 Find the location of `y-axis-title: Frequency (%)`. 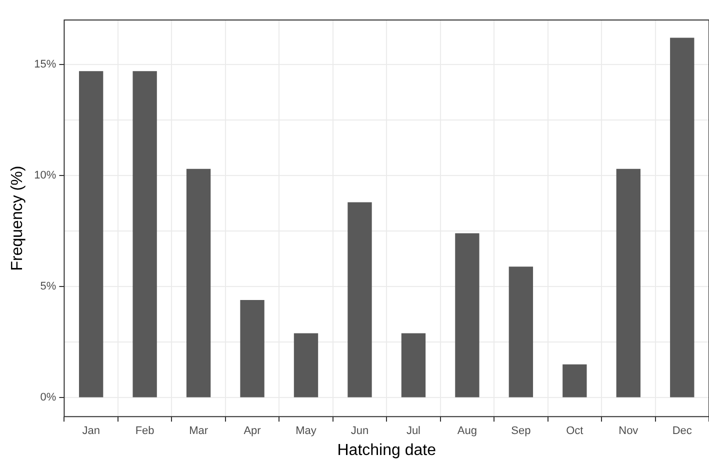

y-axis-title: Frequency (%) is located at coordinates (17, 218).